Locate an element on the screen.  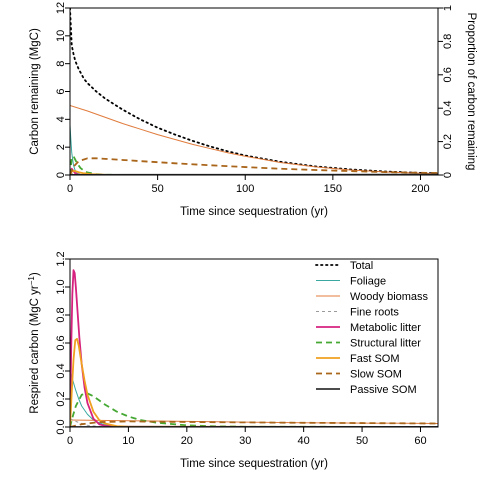
top-y-axis-label: Carbon remaining (MgC) is located at coordinates (35, 91).